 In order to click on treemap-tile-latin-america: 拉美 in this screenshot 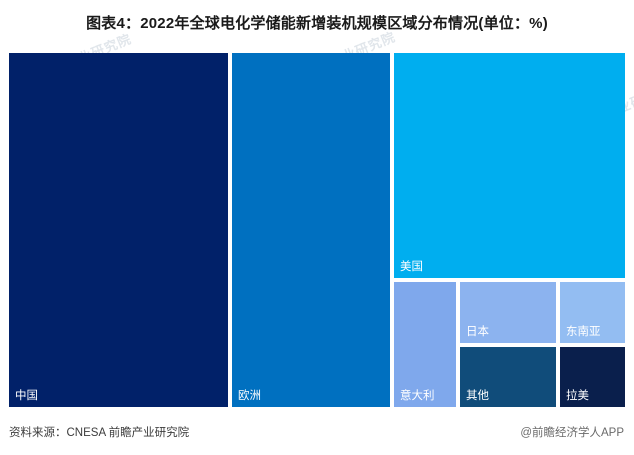, I will do `click(592, 377)`.